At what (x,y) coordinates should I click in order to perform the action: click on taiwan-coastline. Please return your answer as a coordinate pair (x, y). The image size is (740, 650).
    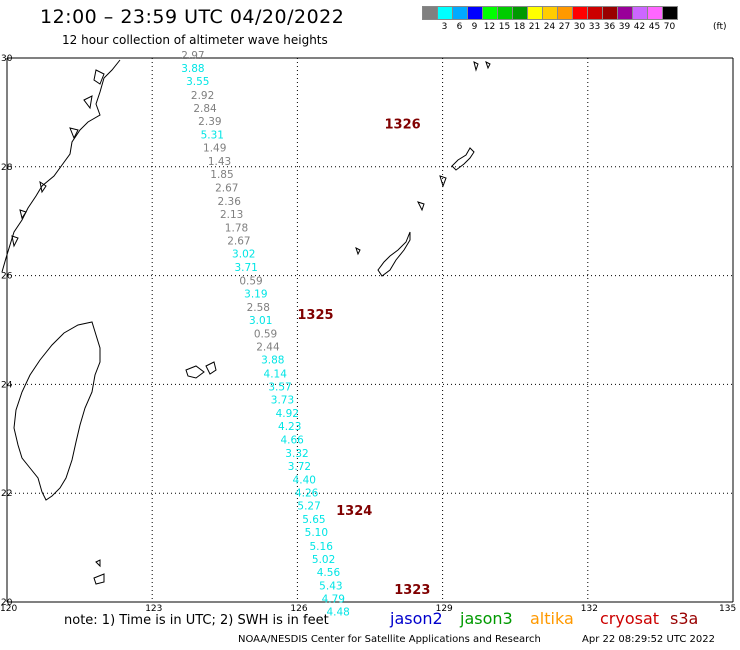
    Looking at the image, I should click on (57, 411).